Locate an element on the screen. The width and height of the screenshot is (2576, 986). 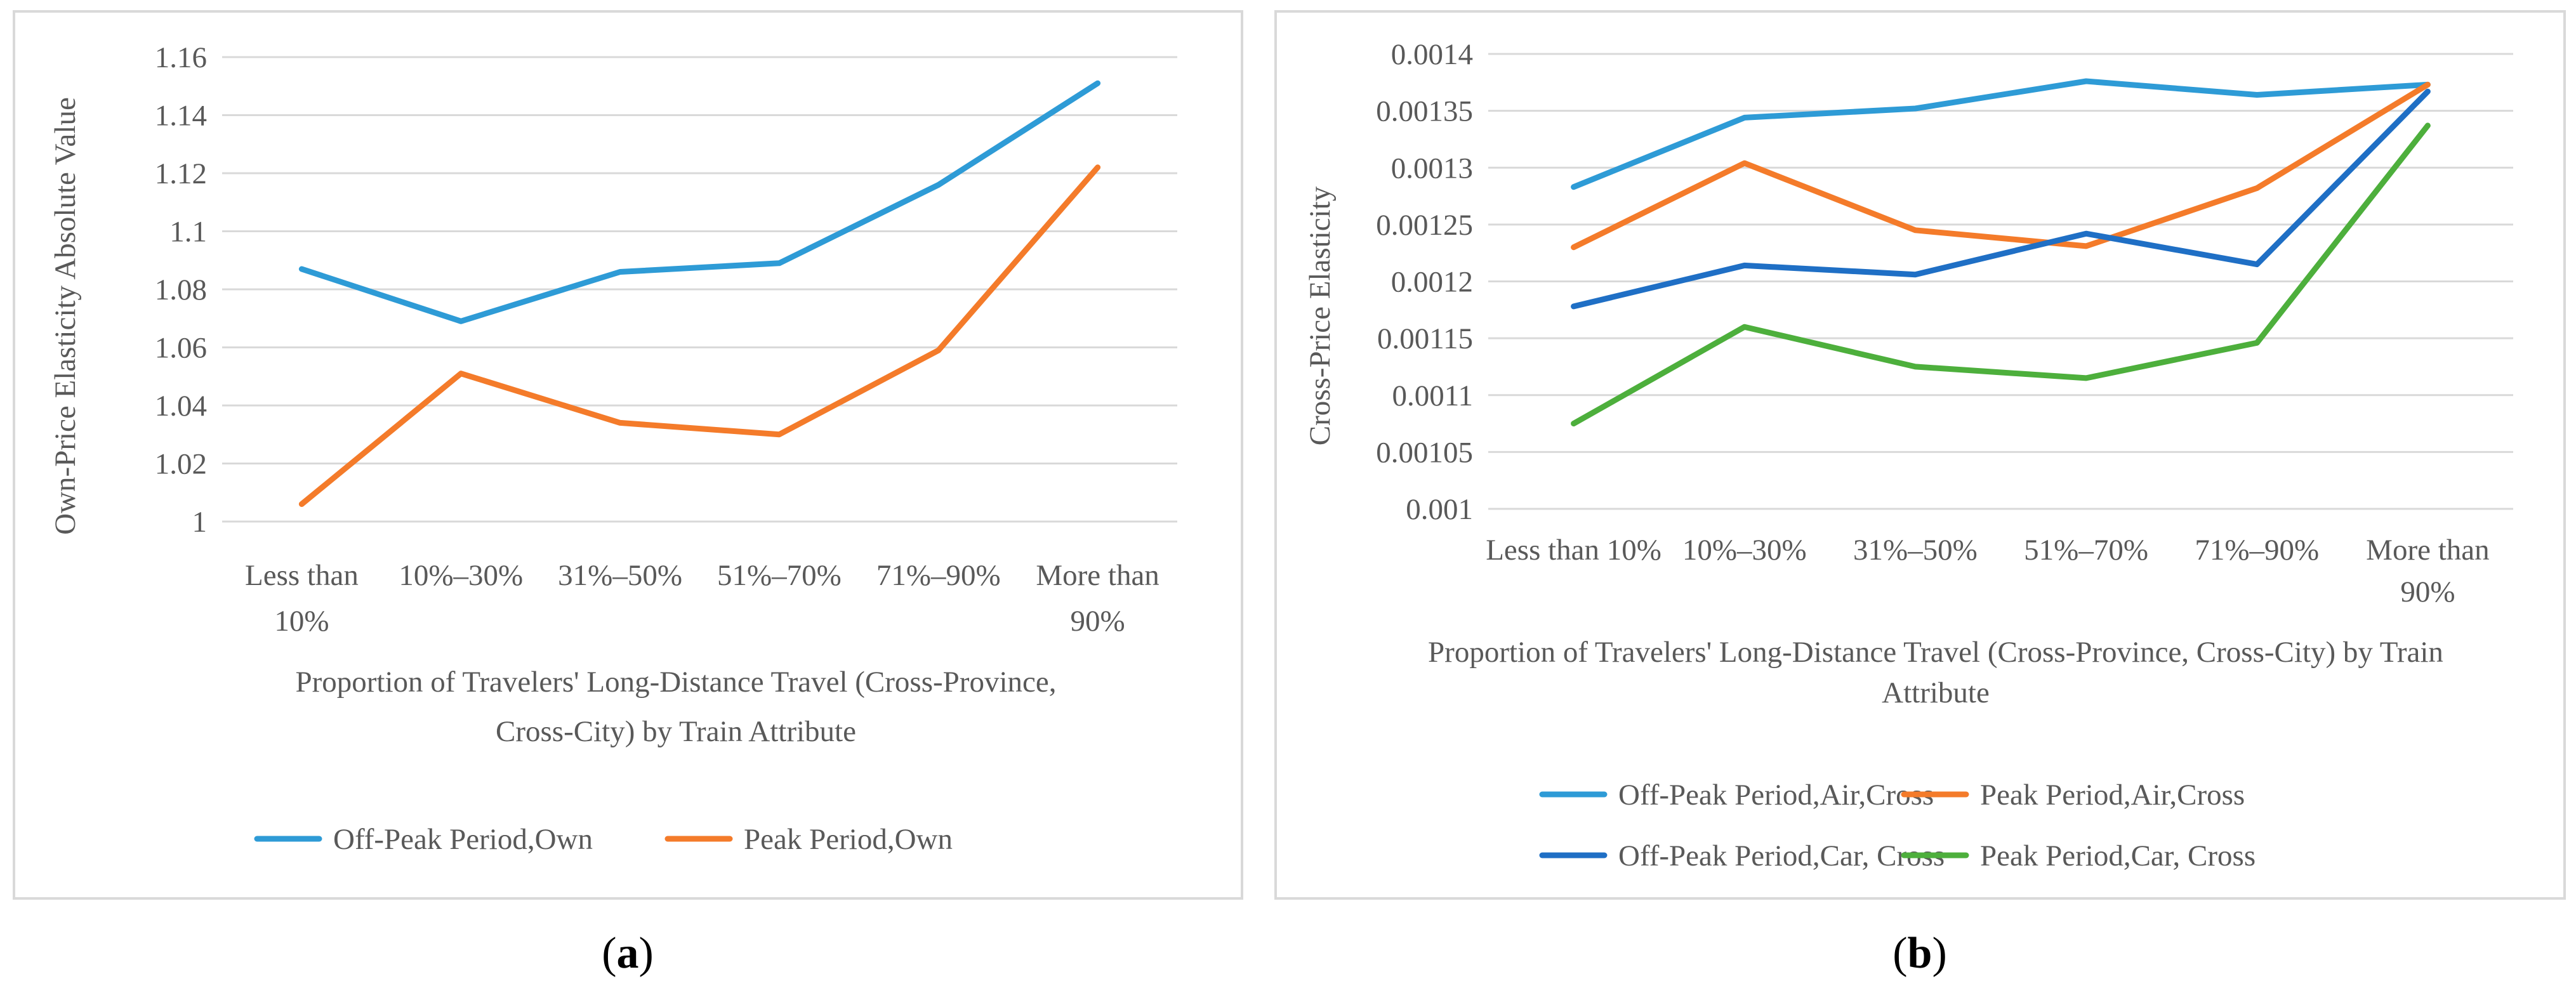
y-tick-label: 0.0012 is located at coordinates (1432, 282).